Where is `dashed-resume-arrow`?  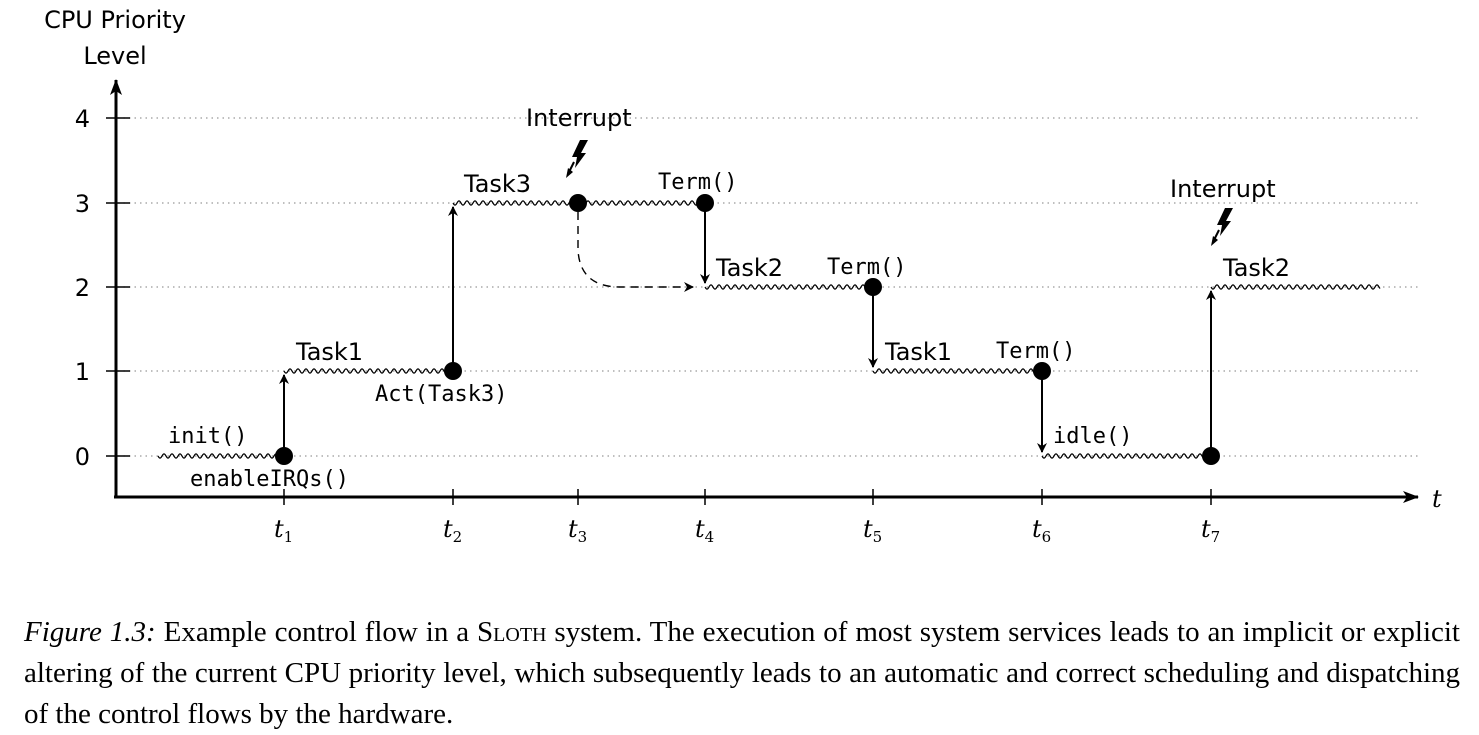 dashed-resume-arrow is located at coordinates (635, 252).